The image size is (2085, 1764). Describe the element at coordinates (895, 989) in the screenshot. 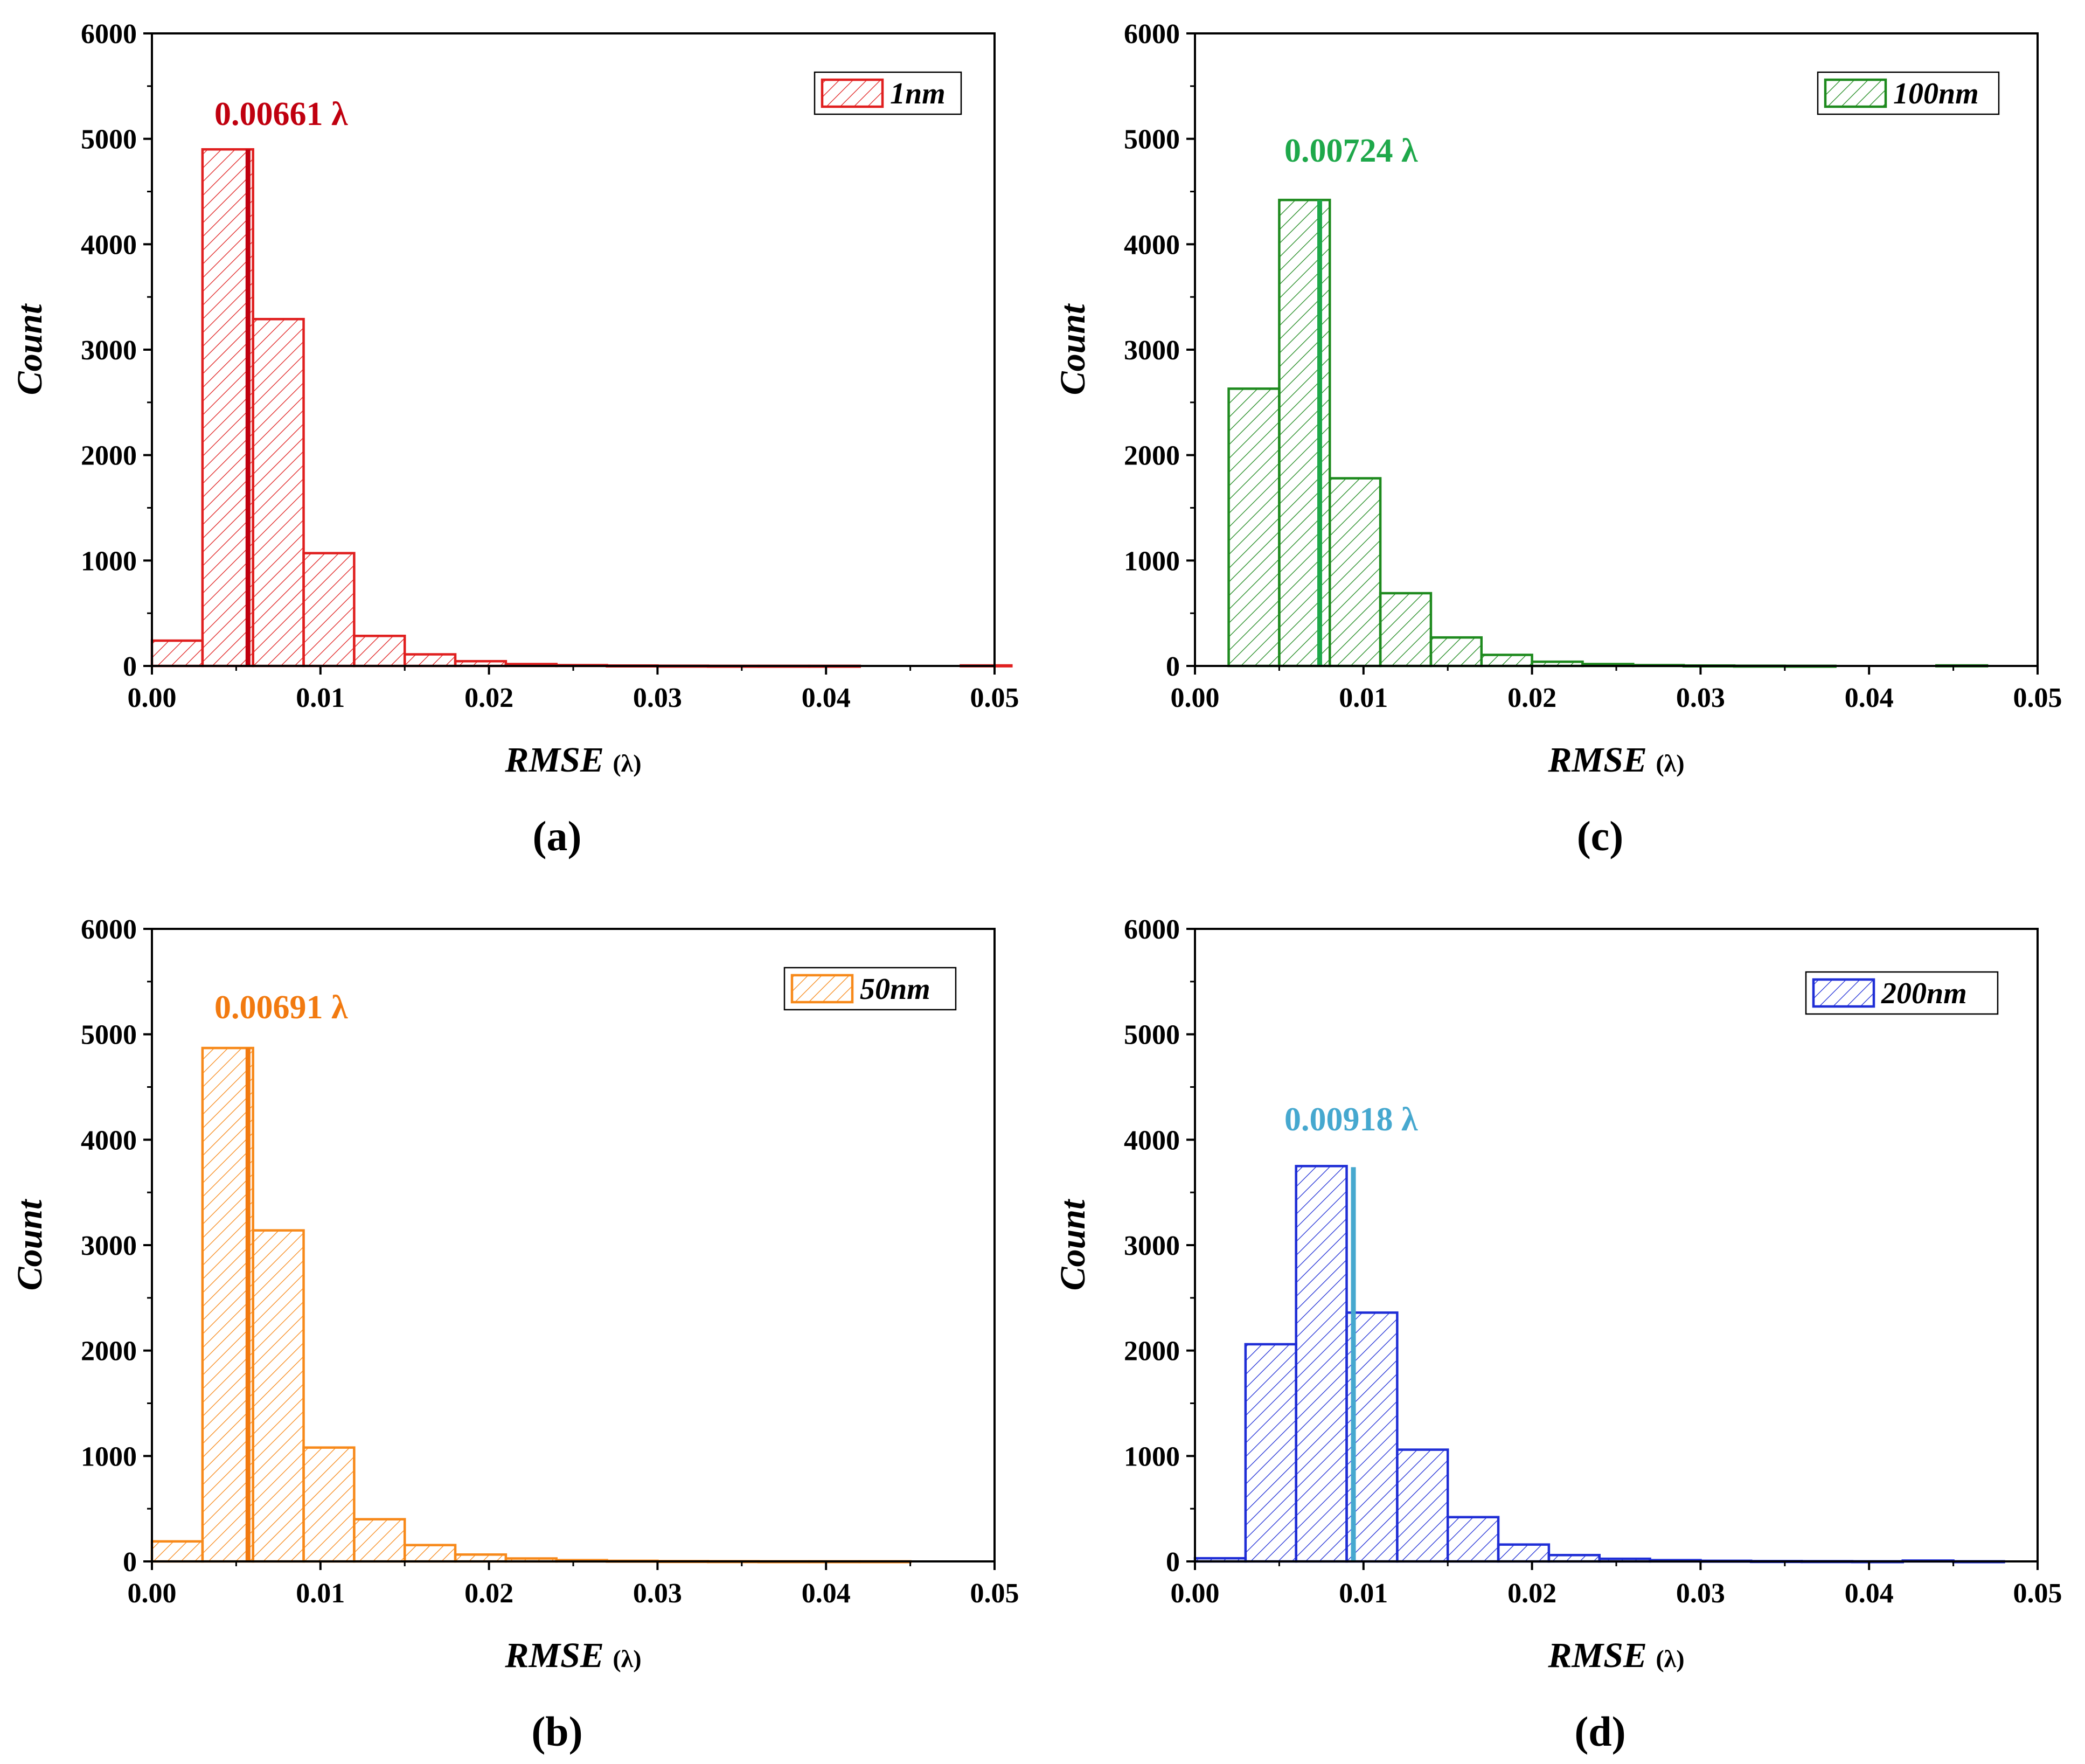

I see `legend-label: 50nm` at that location.